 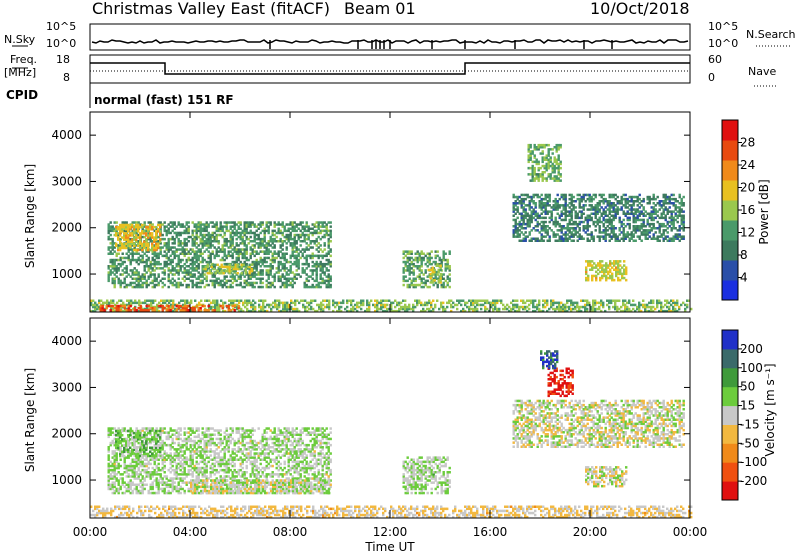 What do you see at coordinates (640, 9) in the screenshot?
I see `date-label: 10/Oct/2018` at bounding box center [640, 9].